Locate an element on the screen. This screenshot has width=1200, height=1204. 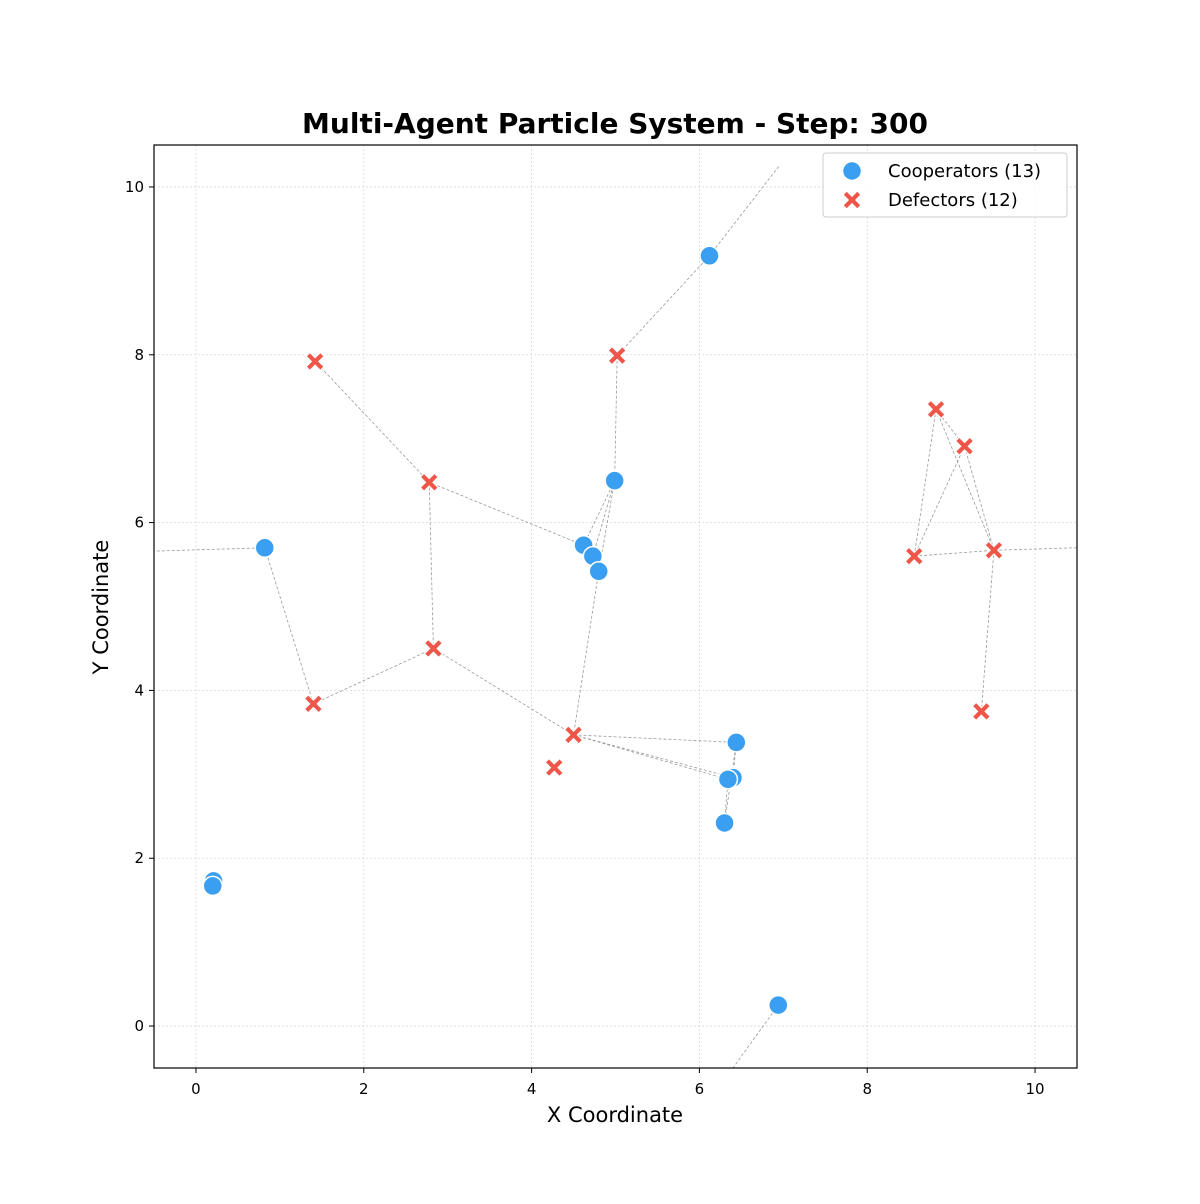
x-axis-label: X Coordinate is located at coordinates (615, 1115).